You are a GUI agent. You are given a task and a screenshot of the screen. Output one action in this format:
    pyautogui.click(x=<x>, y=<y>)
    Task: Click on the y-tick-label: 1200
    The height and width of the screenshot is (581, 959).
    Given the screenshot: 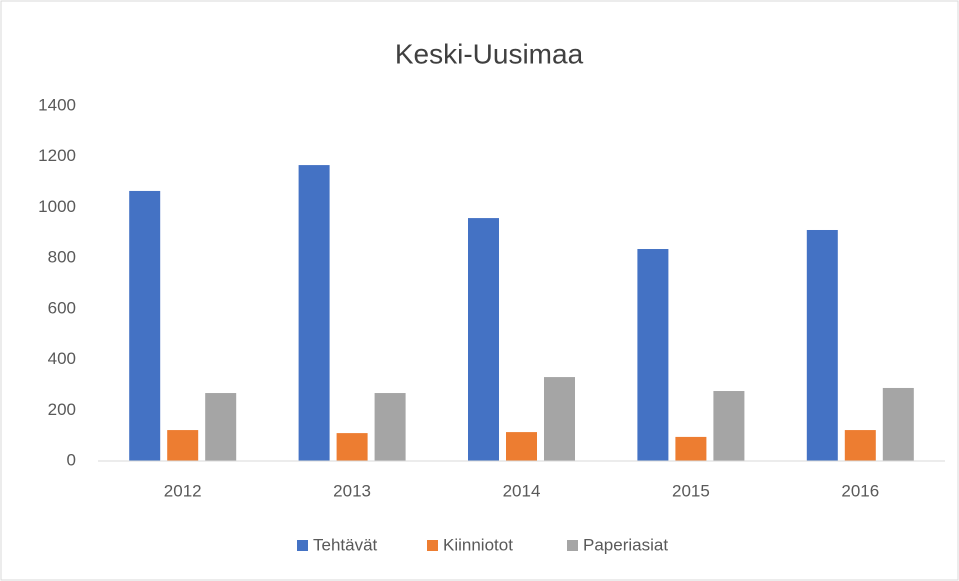 What is the action you would take?
    pyautogui.click(x=57, y=155)
    